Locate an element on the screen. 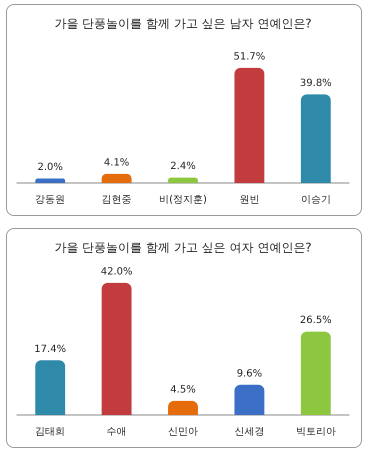  chart-title: 가을 단풍놀이를 함께 가고 싶은 남자 연예인은? is located at coordinates (183, 23).